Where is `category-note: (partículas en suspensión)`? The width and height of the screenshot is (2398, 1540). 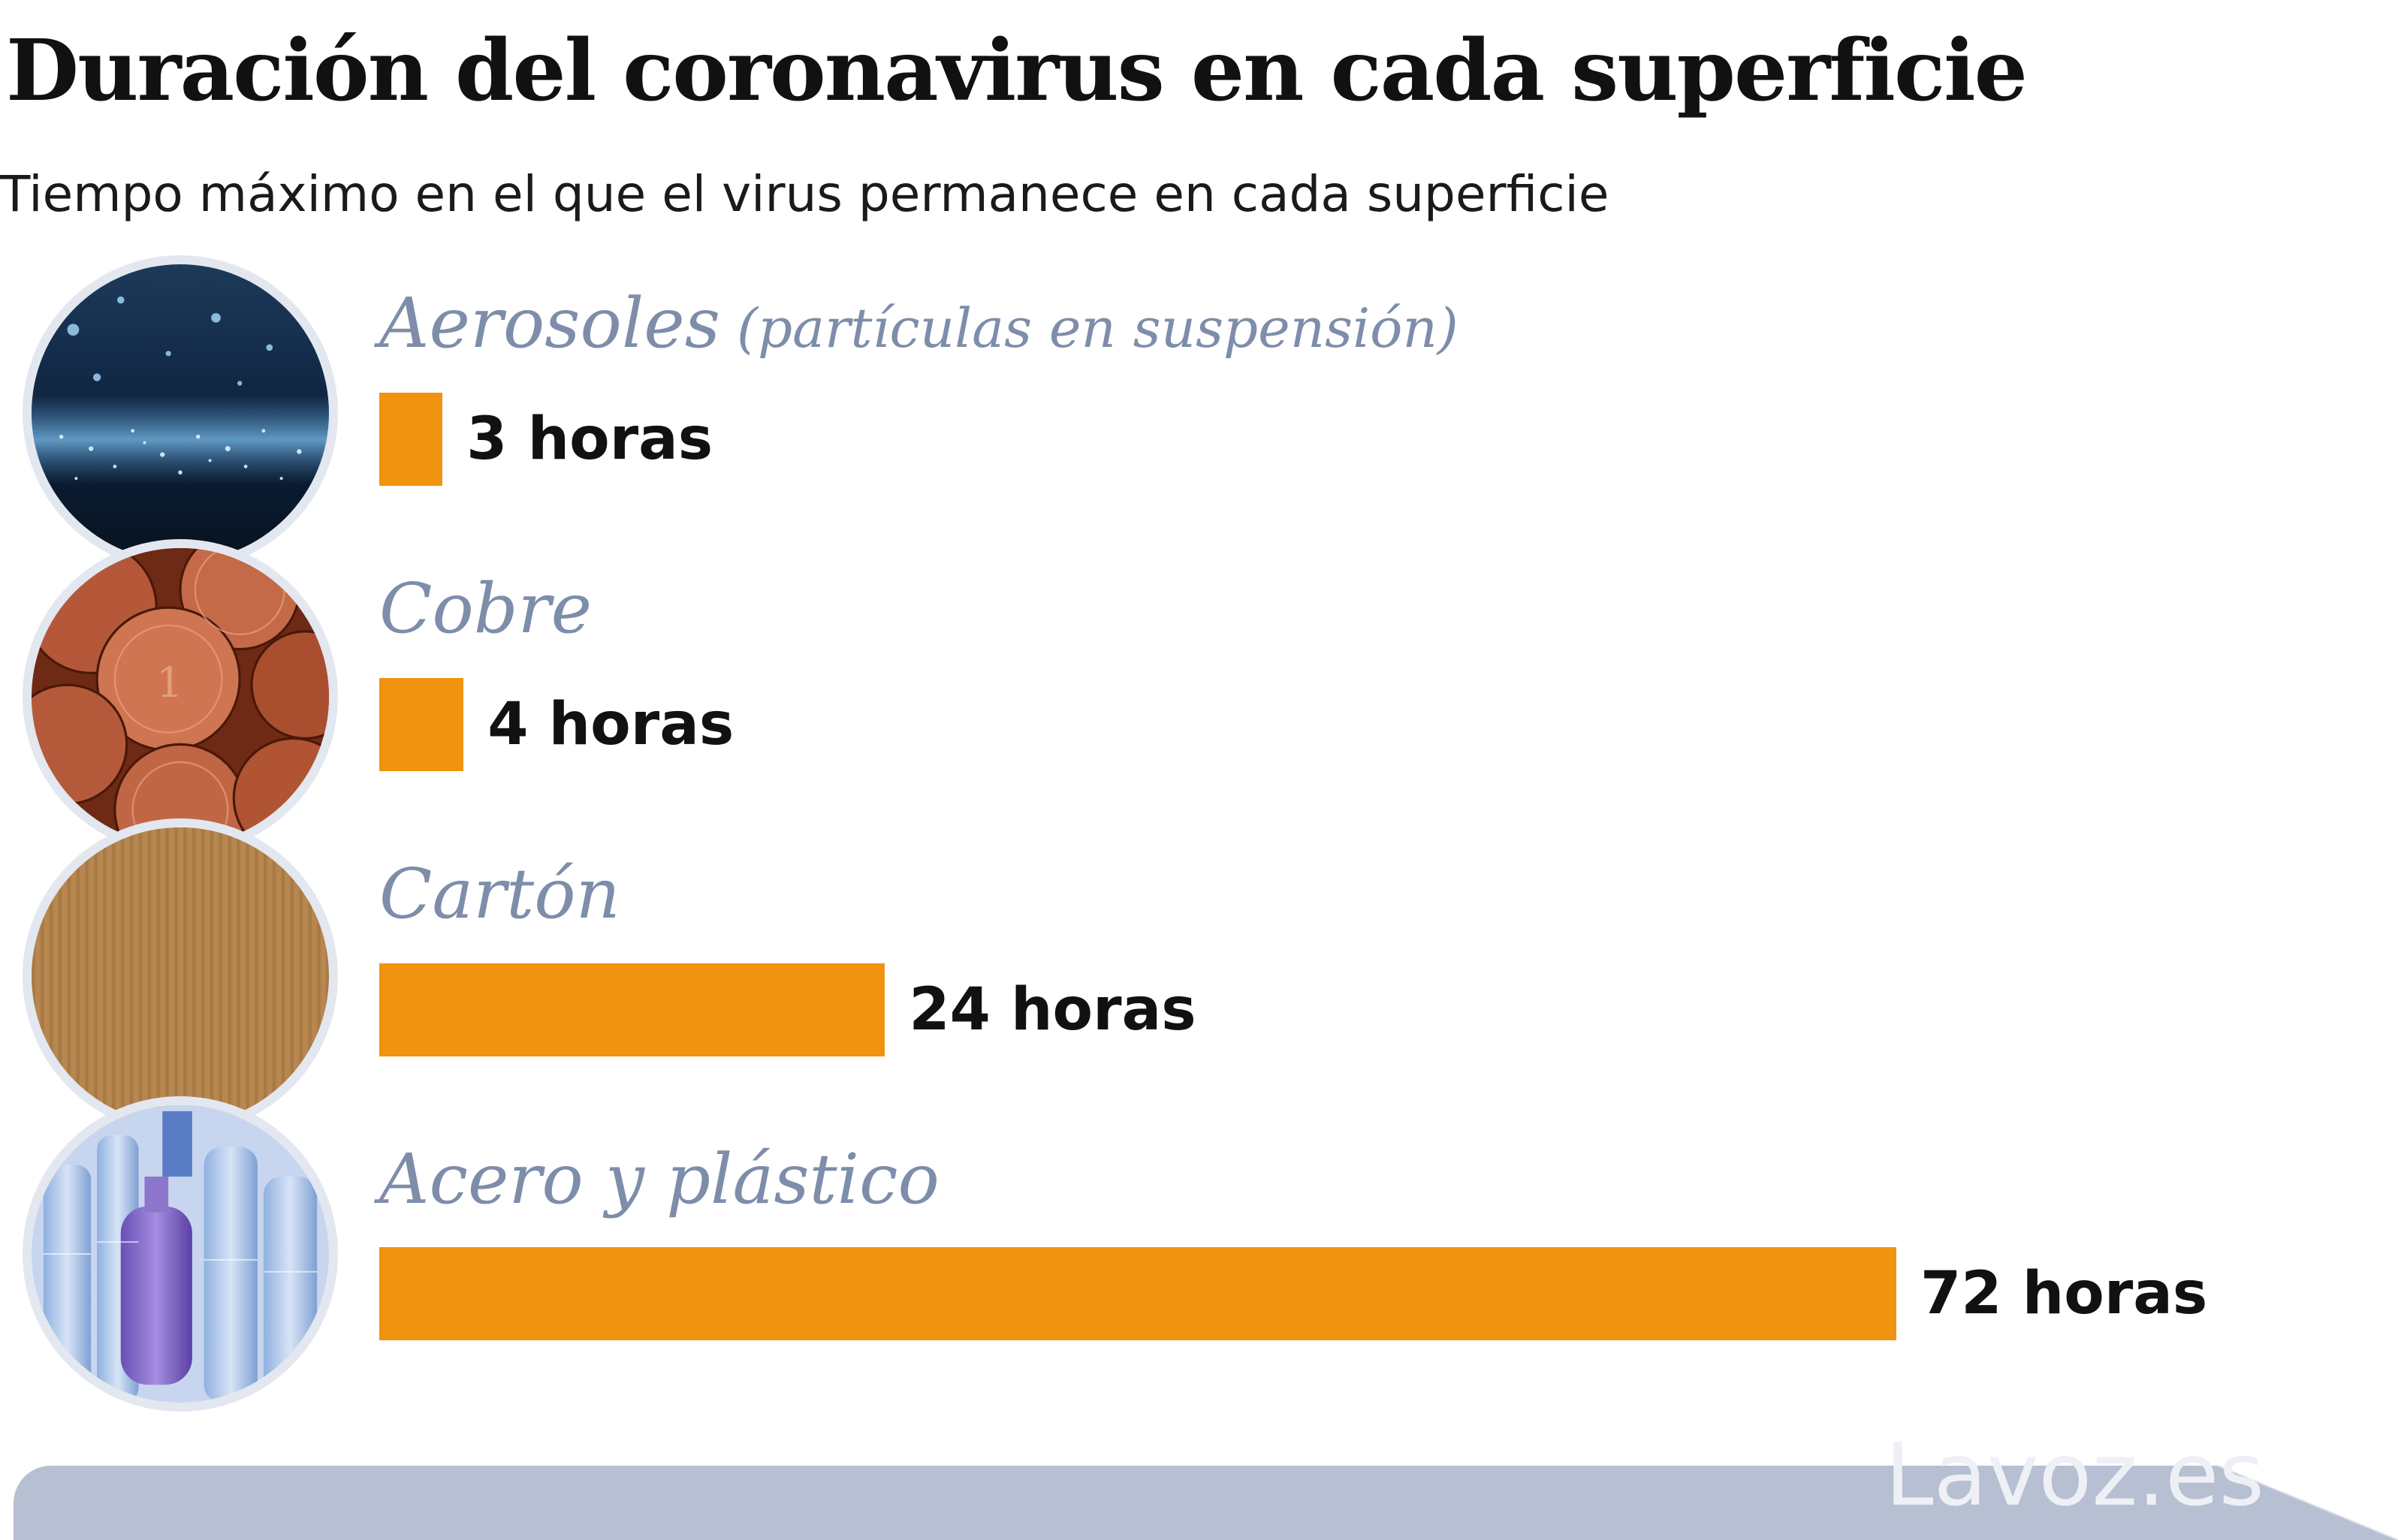
category-note: (partículas en suspensión) is located at coordinates (1097, 328).